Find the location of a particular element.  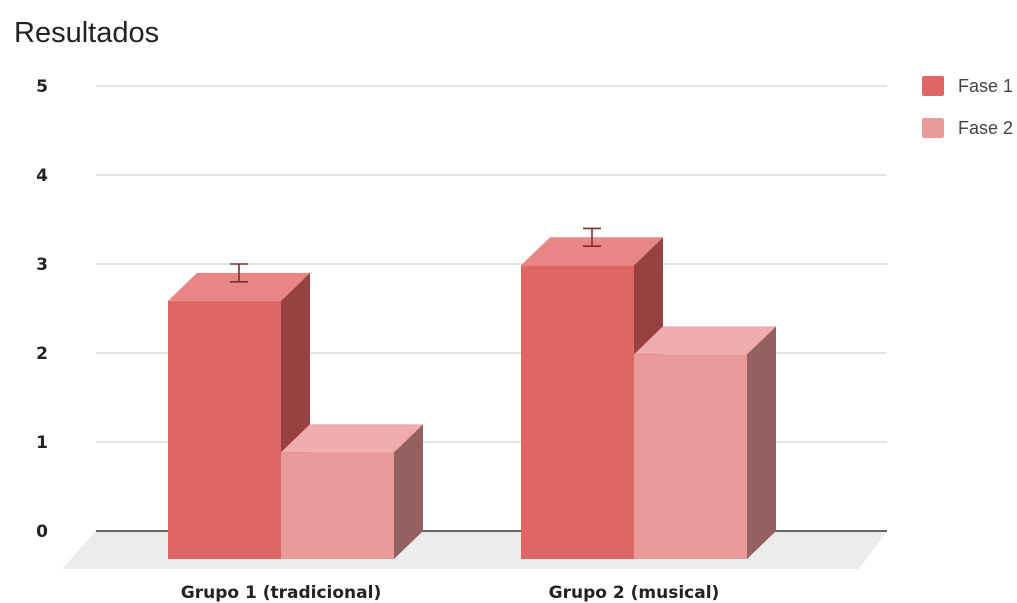

x-tick-label: Grupo 1 (tradicional) is located at coordinates (281, 593).